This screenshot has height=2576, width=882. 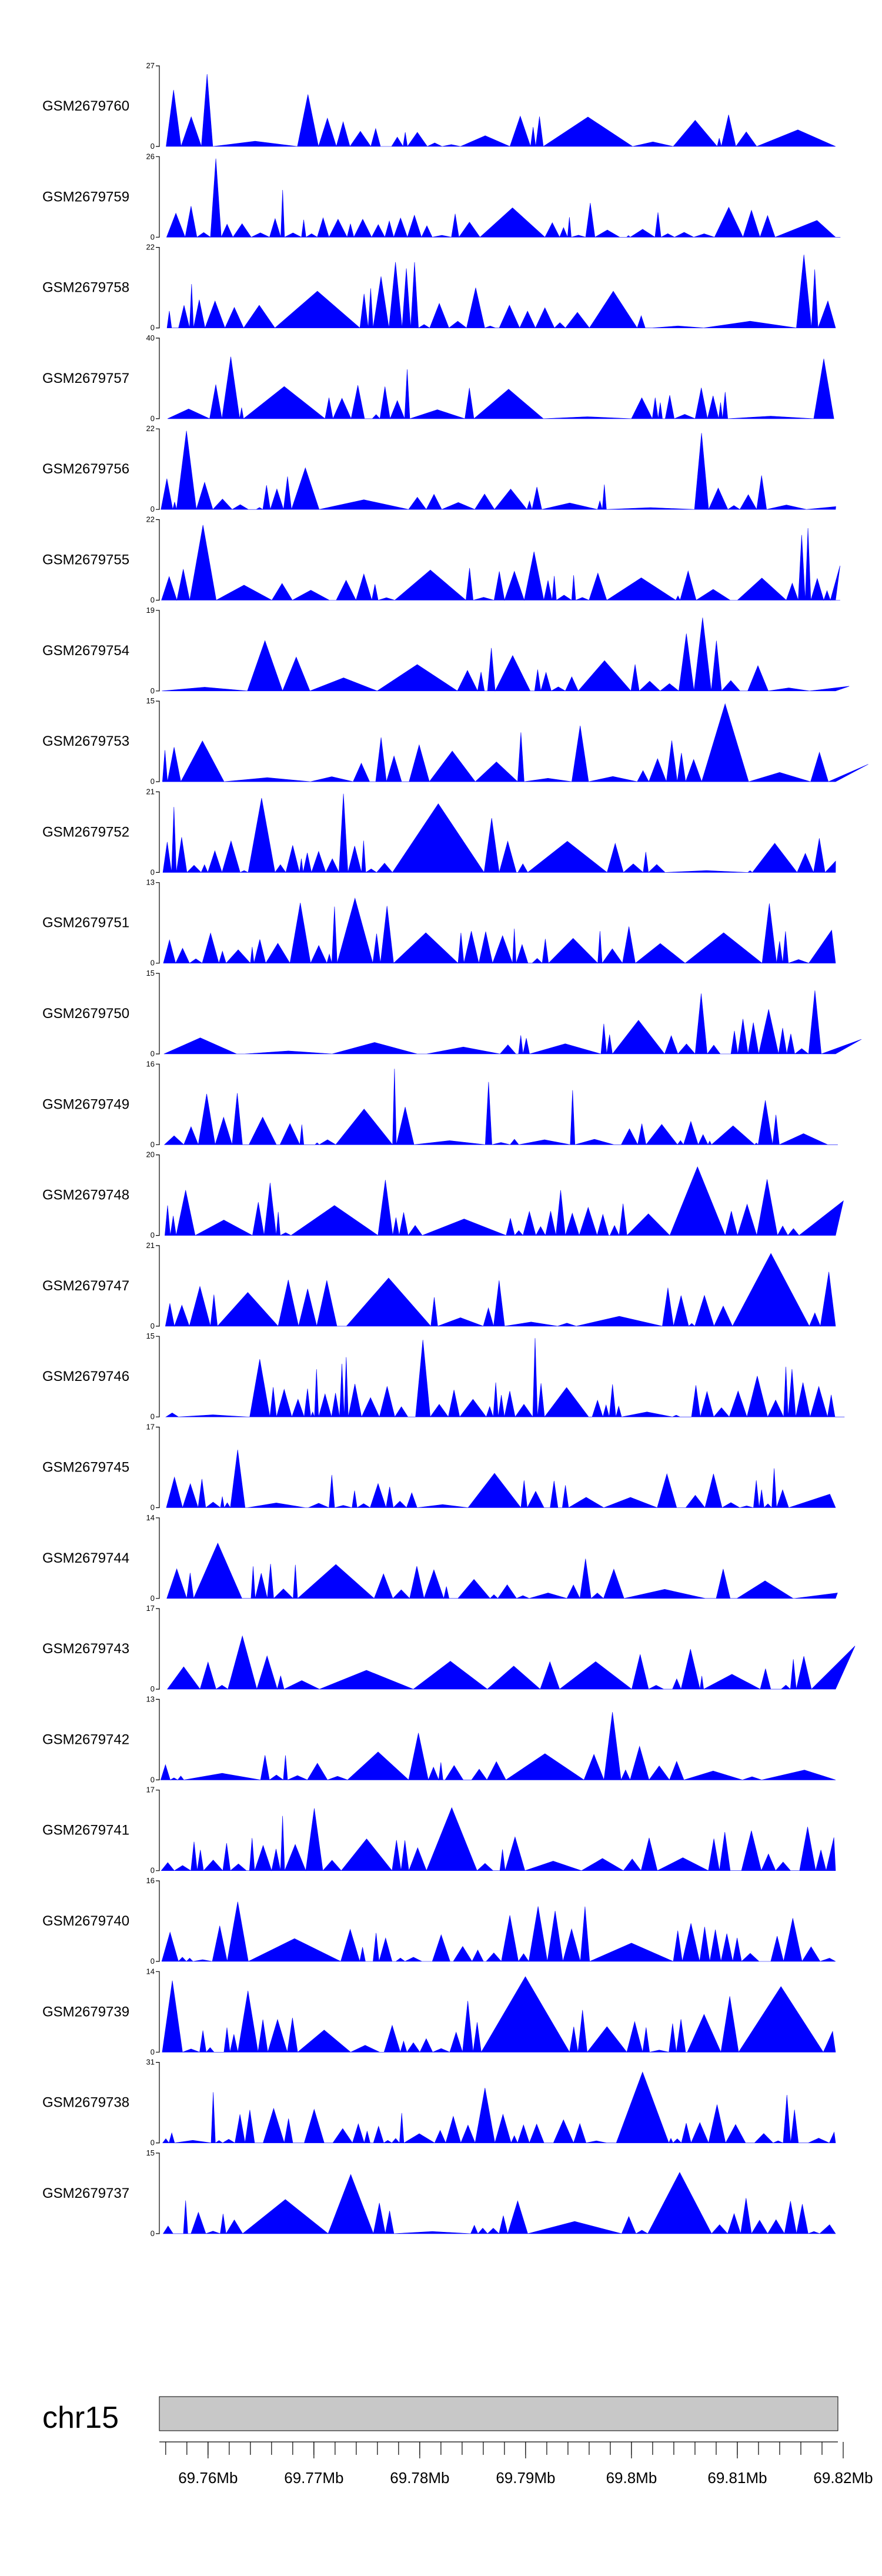 What do you see at coordinates (150, 973) in the screenshot?
I see `y-max-label: 15` at bounding box center [150, 973].